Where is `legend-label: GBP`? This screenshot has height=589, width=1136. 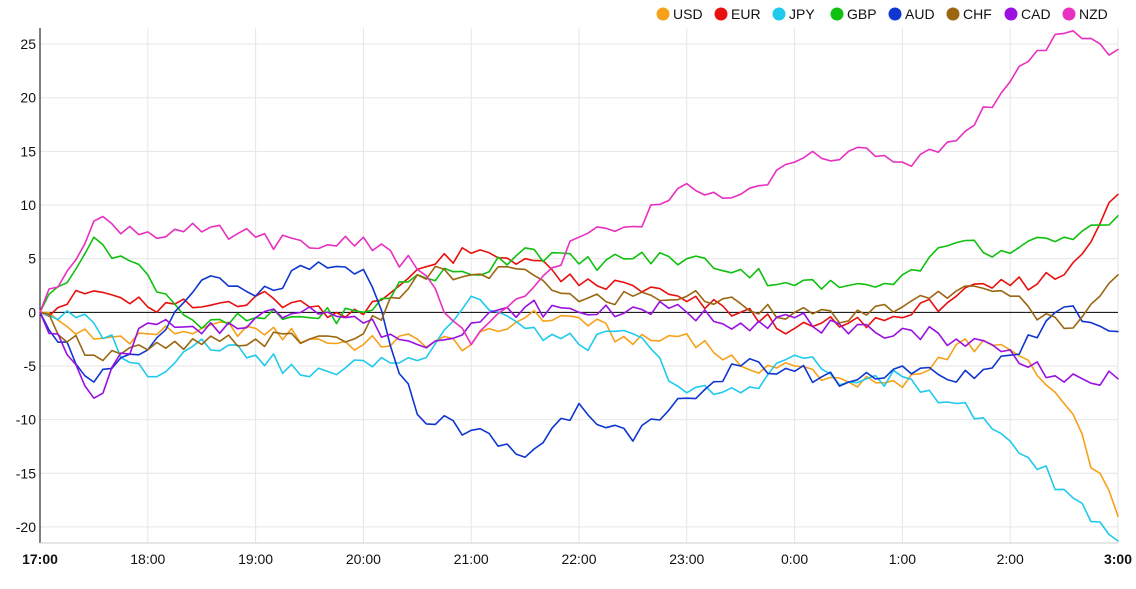
legend-label: GBP is located at coordinates (862, 14).